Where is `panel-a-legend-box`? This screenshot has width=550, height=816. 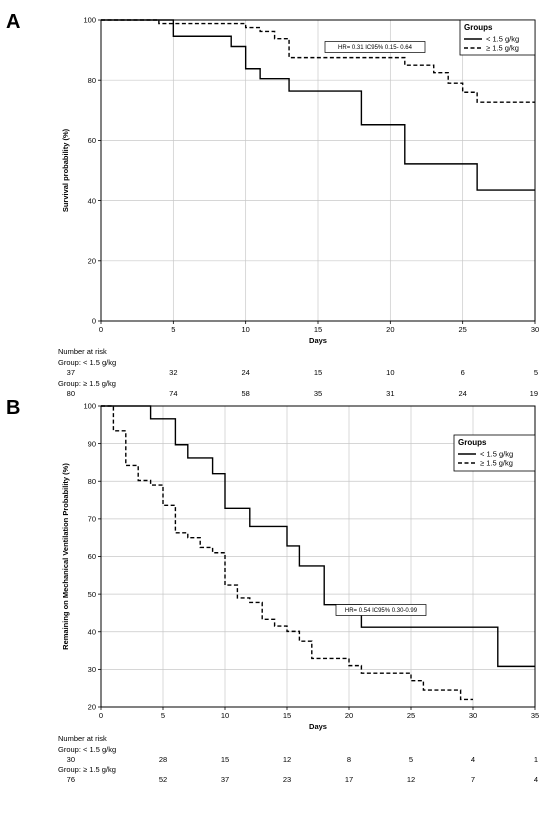 panel-a-legend-box is located at coordinates (497, 37).